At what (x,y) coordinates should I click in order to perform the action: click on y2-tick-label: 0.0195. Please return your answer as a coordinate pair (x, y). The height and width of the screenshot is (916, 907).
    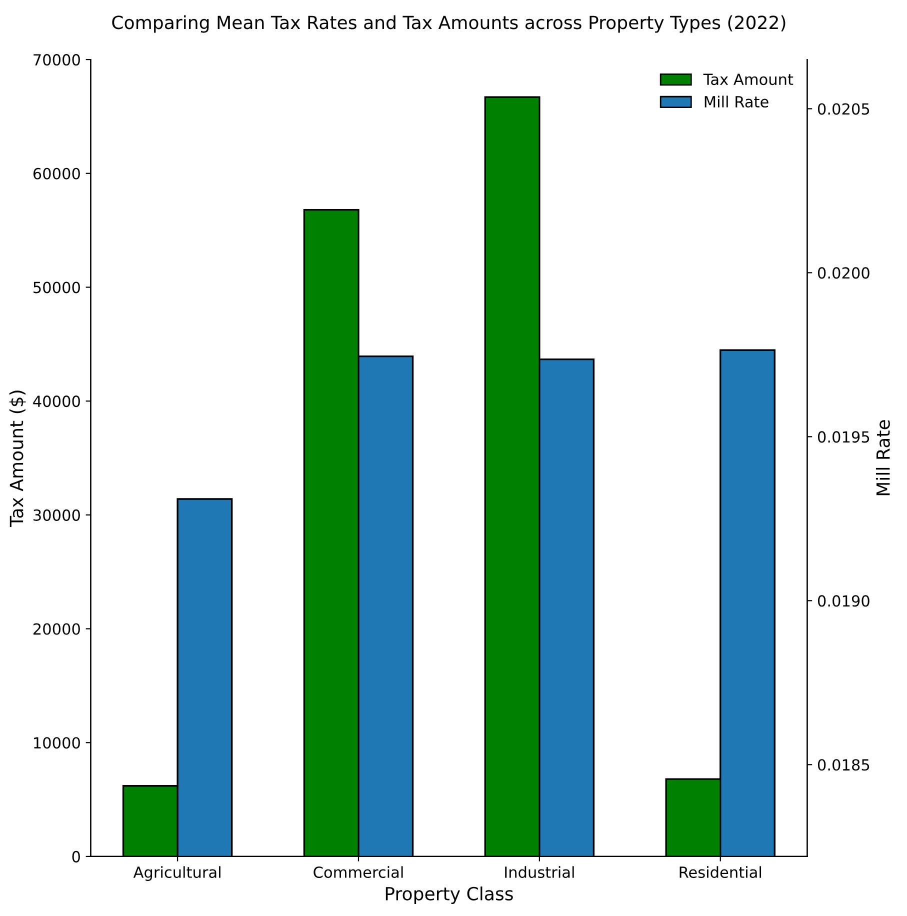
    Looking at the image, I should click on (844, 437).